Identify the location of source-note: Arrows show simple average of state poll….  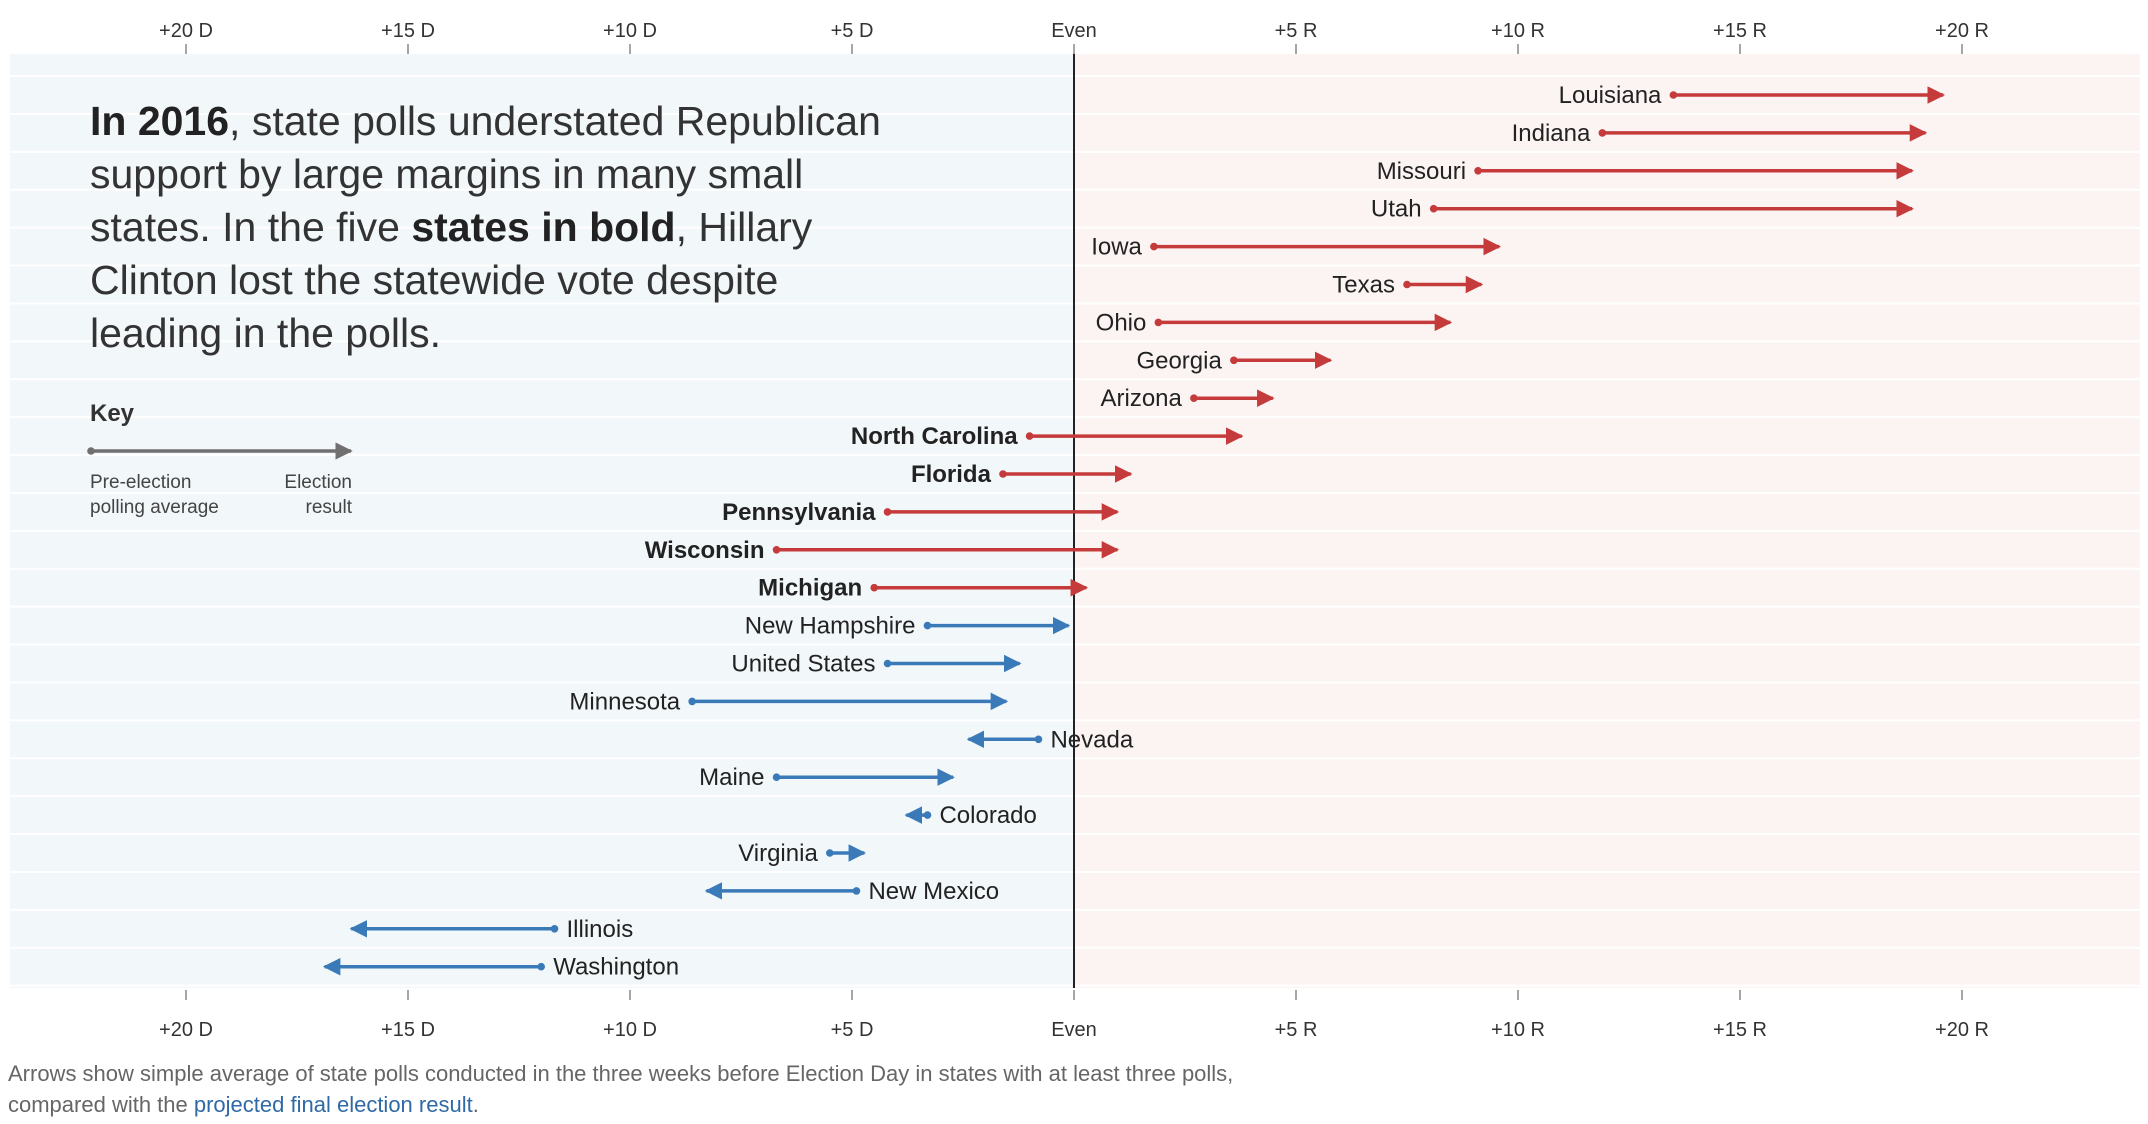
(628, 1089).